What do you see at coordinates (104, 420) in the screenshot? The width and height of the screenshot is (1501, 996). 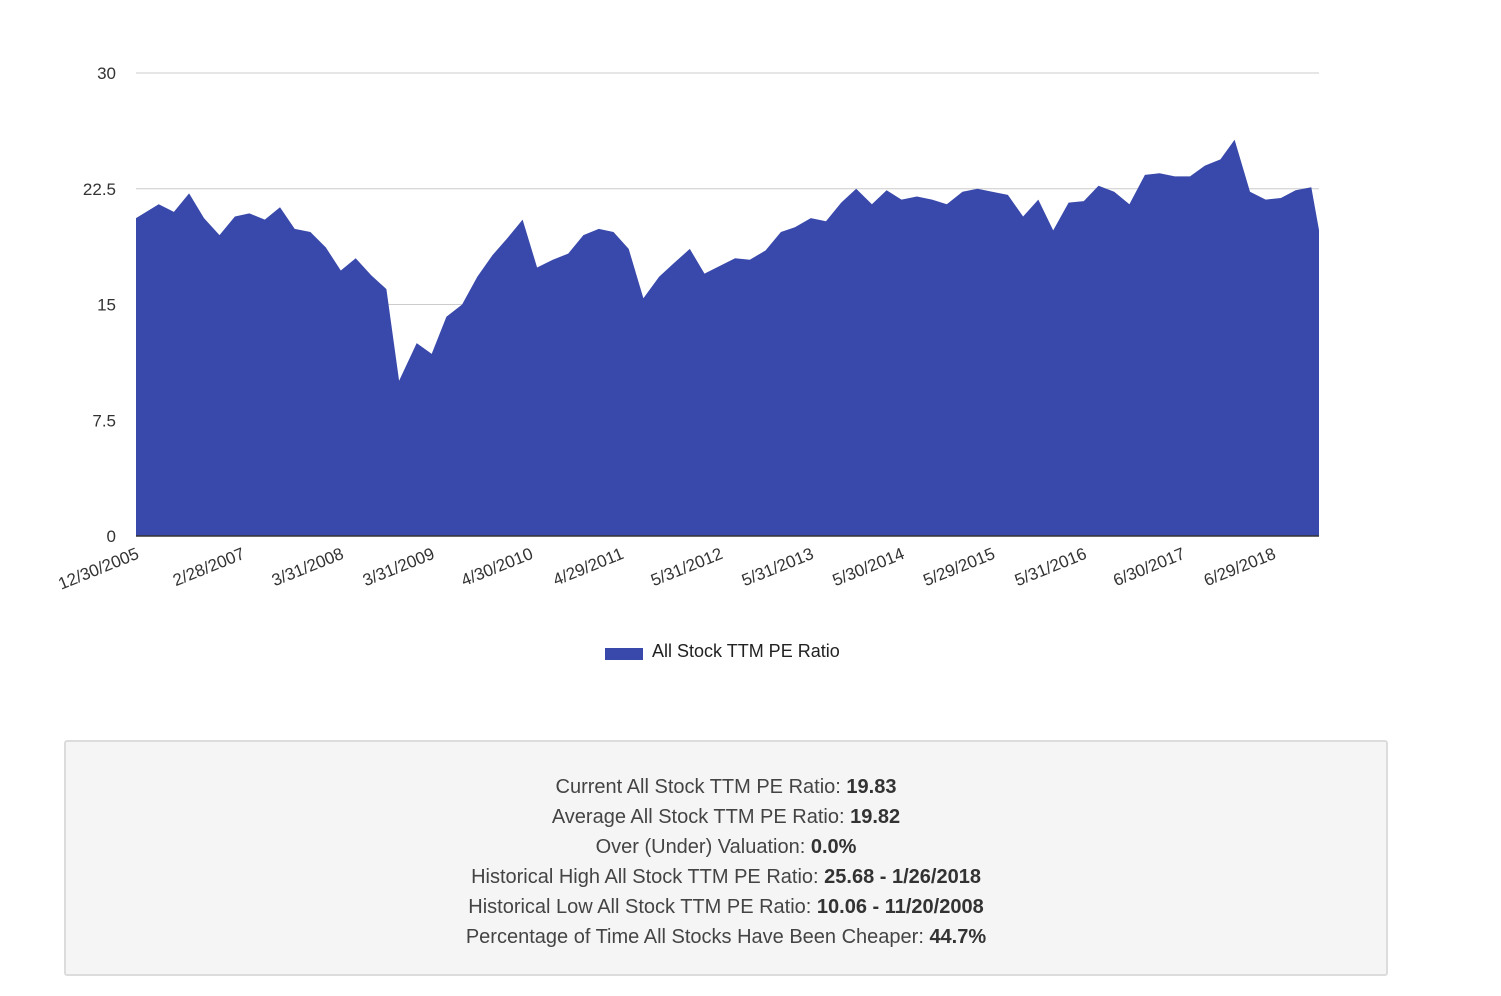 I see `y-tick-label: 7.5` at bounding box center [104, 420].